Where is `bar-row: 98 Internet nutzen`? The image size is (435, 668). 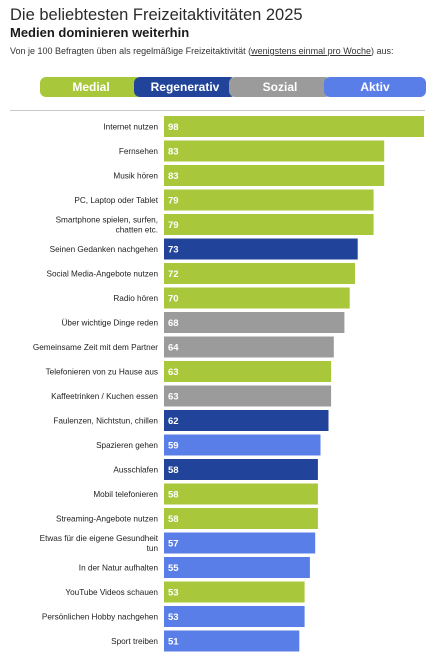 bar-row: 98 Internet nutzen is located at coordinates (263, 126).